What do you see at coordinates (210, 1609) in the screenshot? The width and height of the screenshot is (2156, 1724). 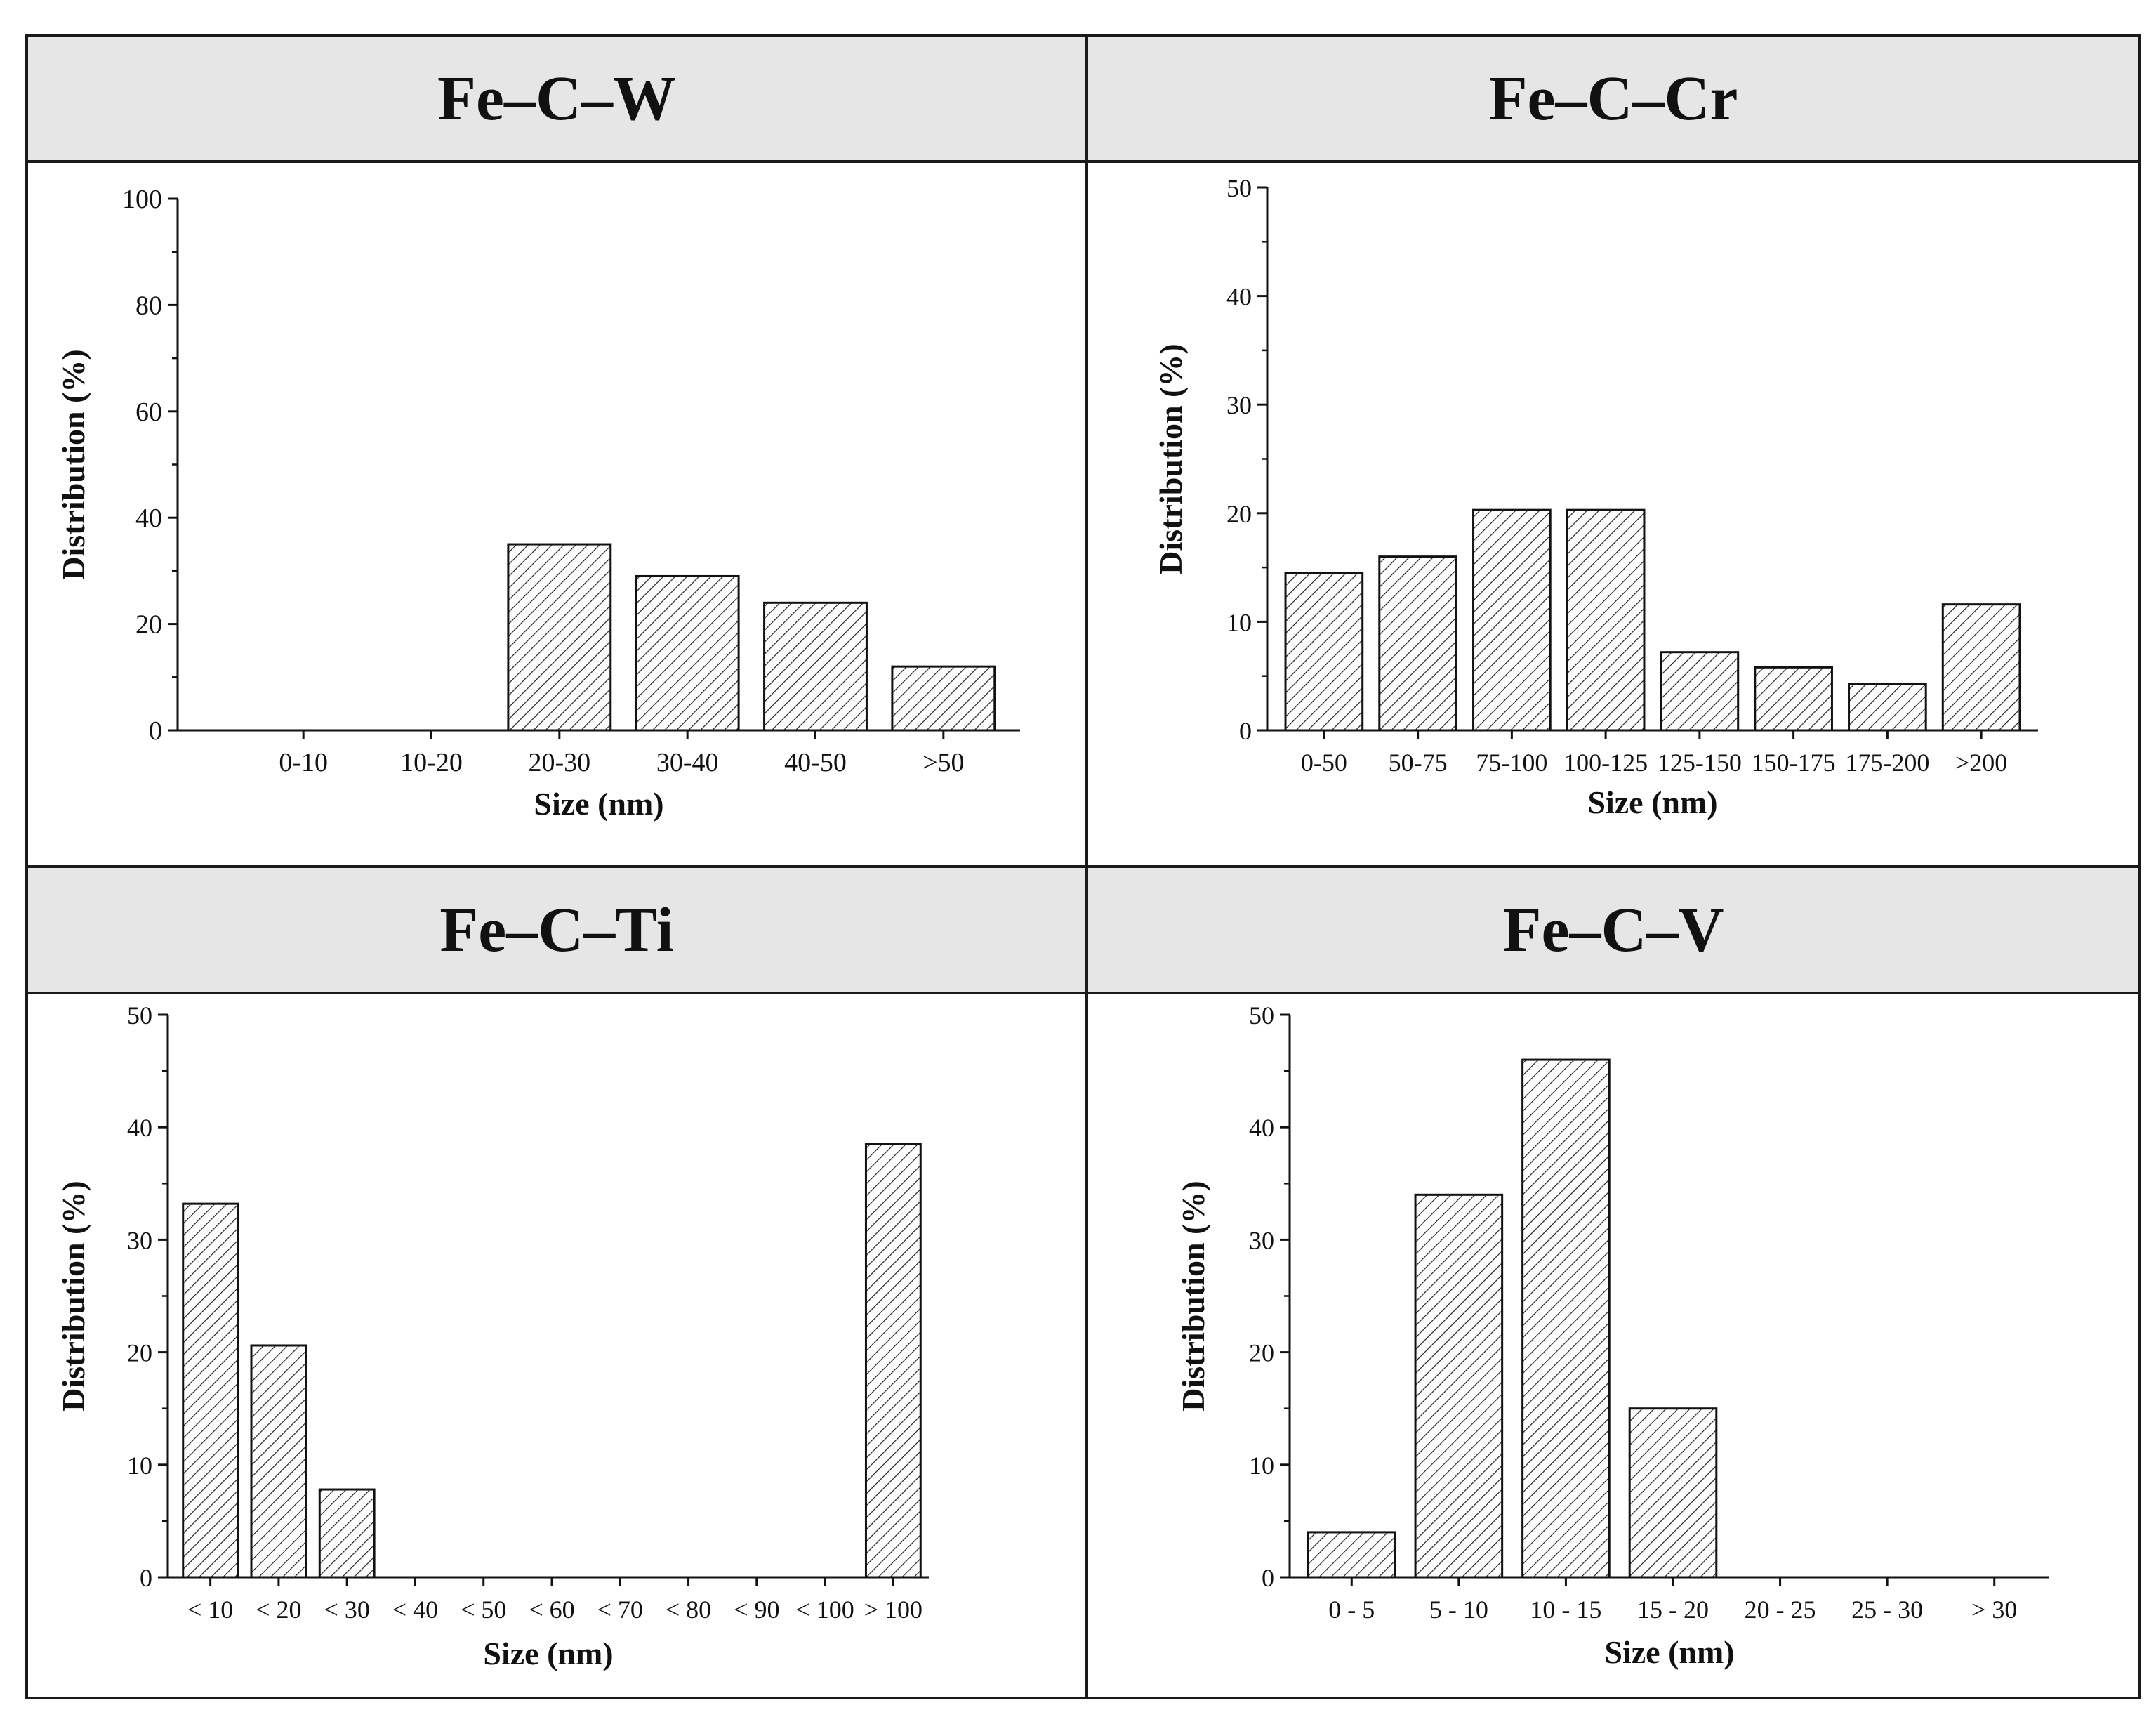 I see `x-tick-label: < 10` at bounding box center [210, 1609].